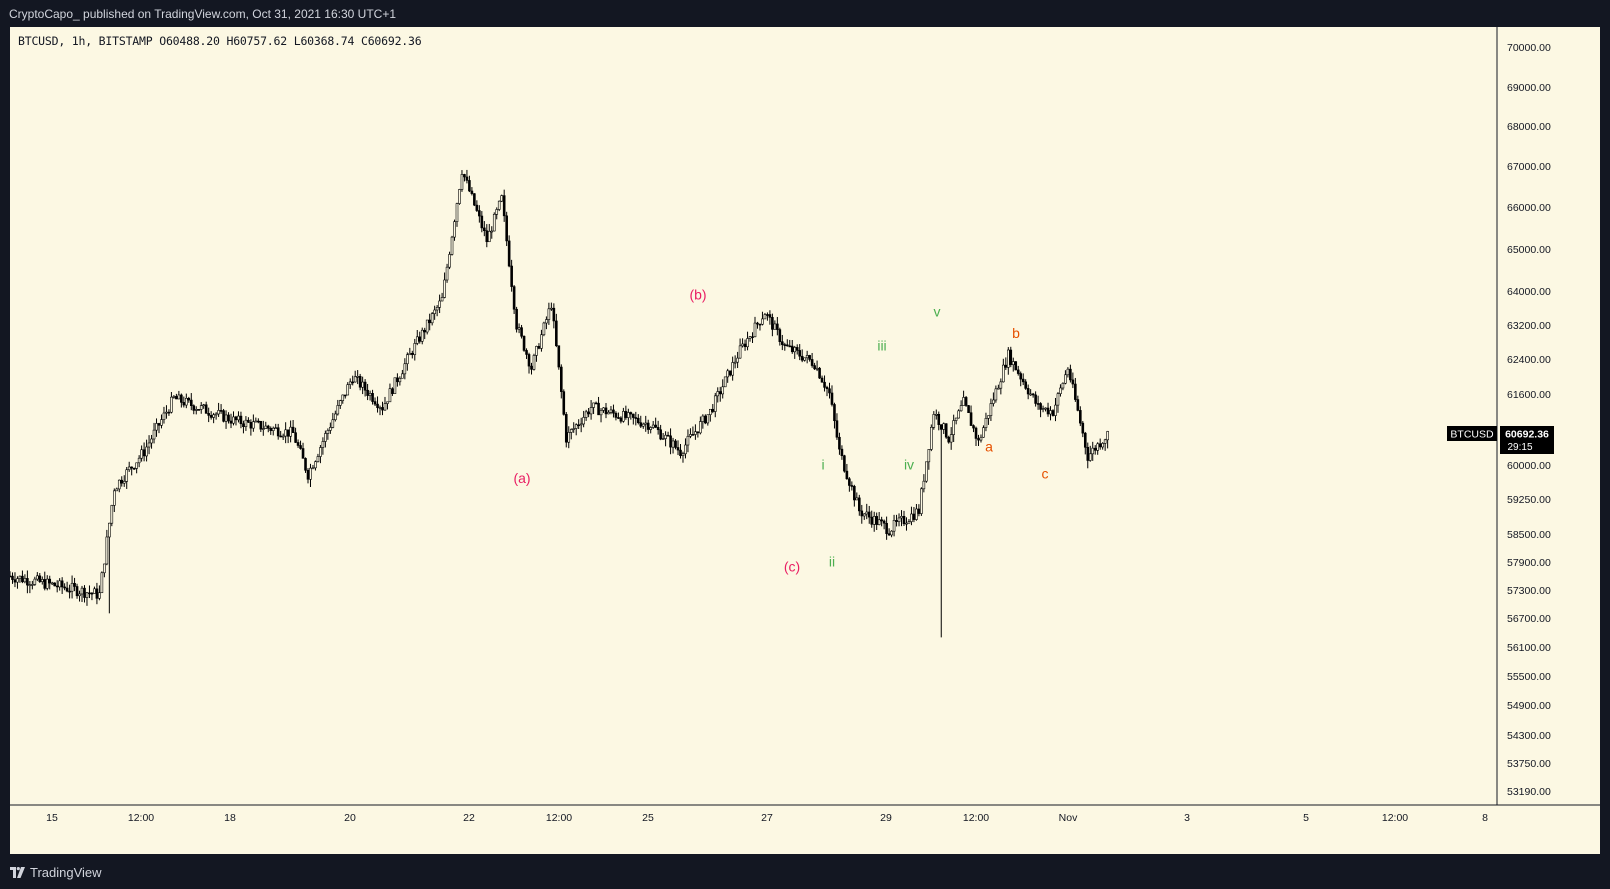 This screenshot has height=889, width=1610. What do you see at coordinates (324, 41) in the screenshot?
I see `ohlc-low: L60368.74` at bounding box center [324, 41].